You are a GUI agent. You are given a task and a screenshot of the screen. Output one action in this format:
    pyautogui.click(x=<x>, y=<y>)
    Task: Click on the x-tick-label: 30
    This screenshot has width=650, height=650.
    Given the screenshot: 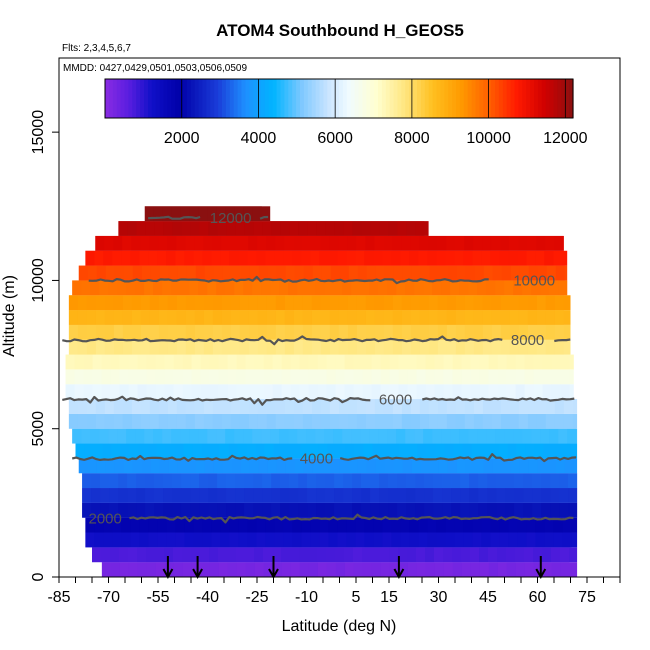 What is the action you would take?
    pyautogui.click(x=439, y=597)
    